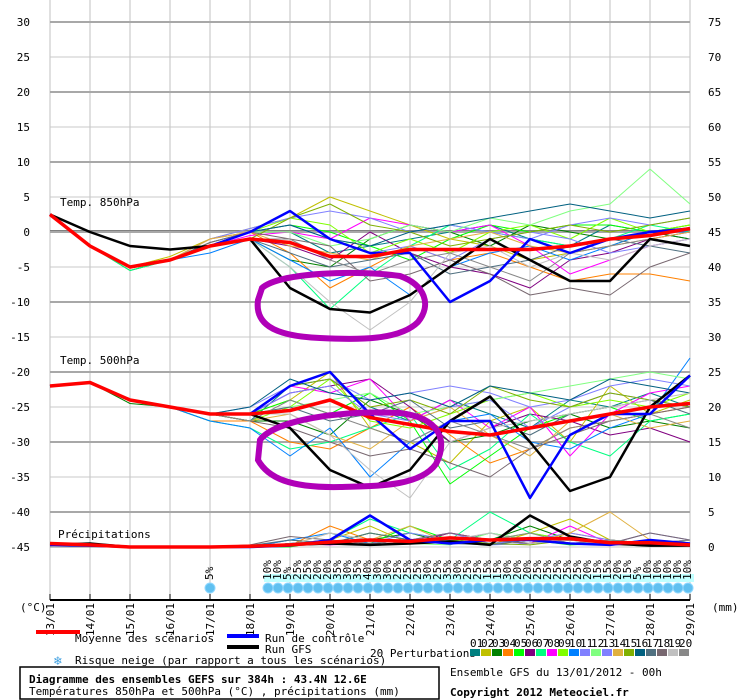  What do you see at coordinates (33, 607) in the screenshot?
I see `left-axis-unit: (°C)` at bounding box center [33, 607].